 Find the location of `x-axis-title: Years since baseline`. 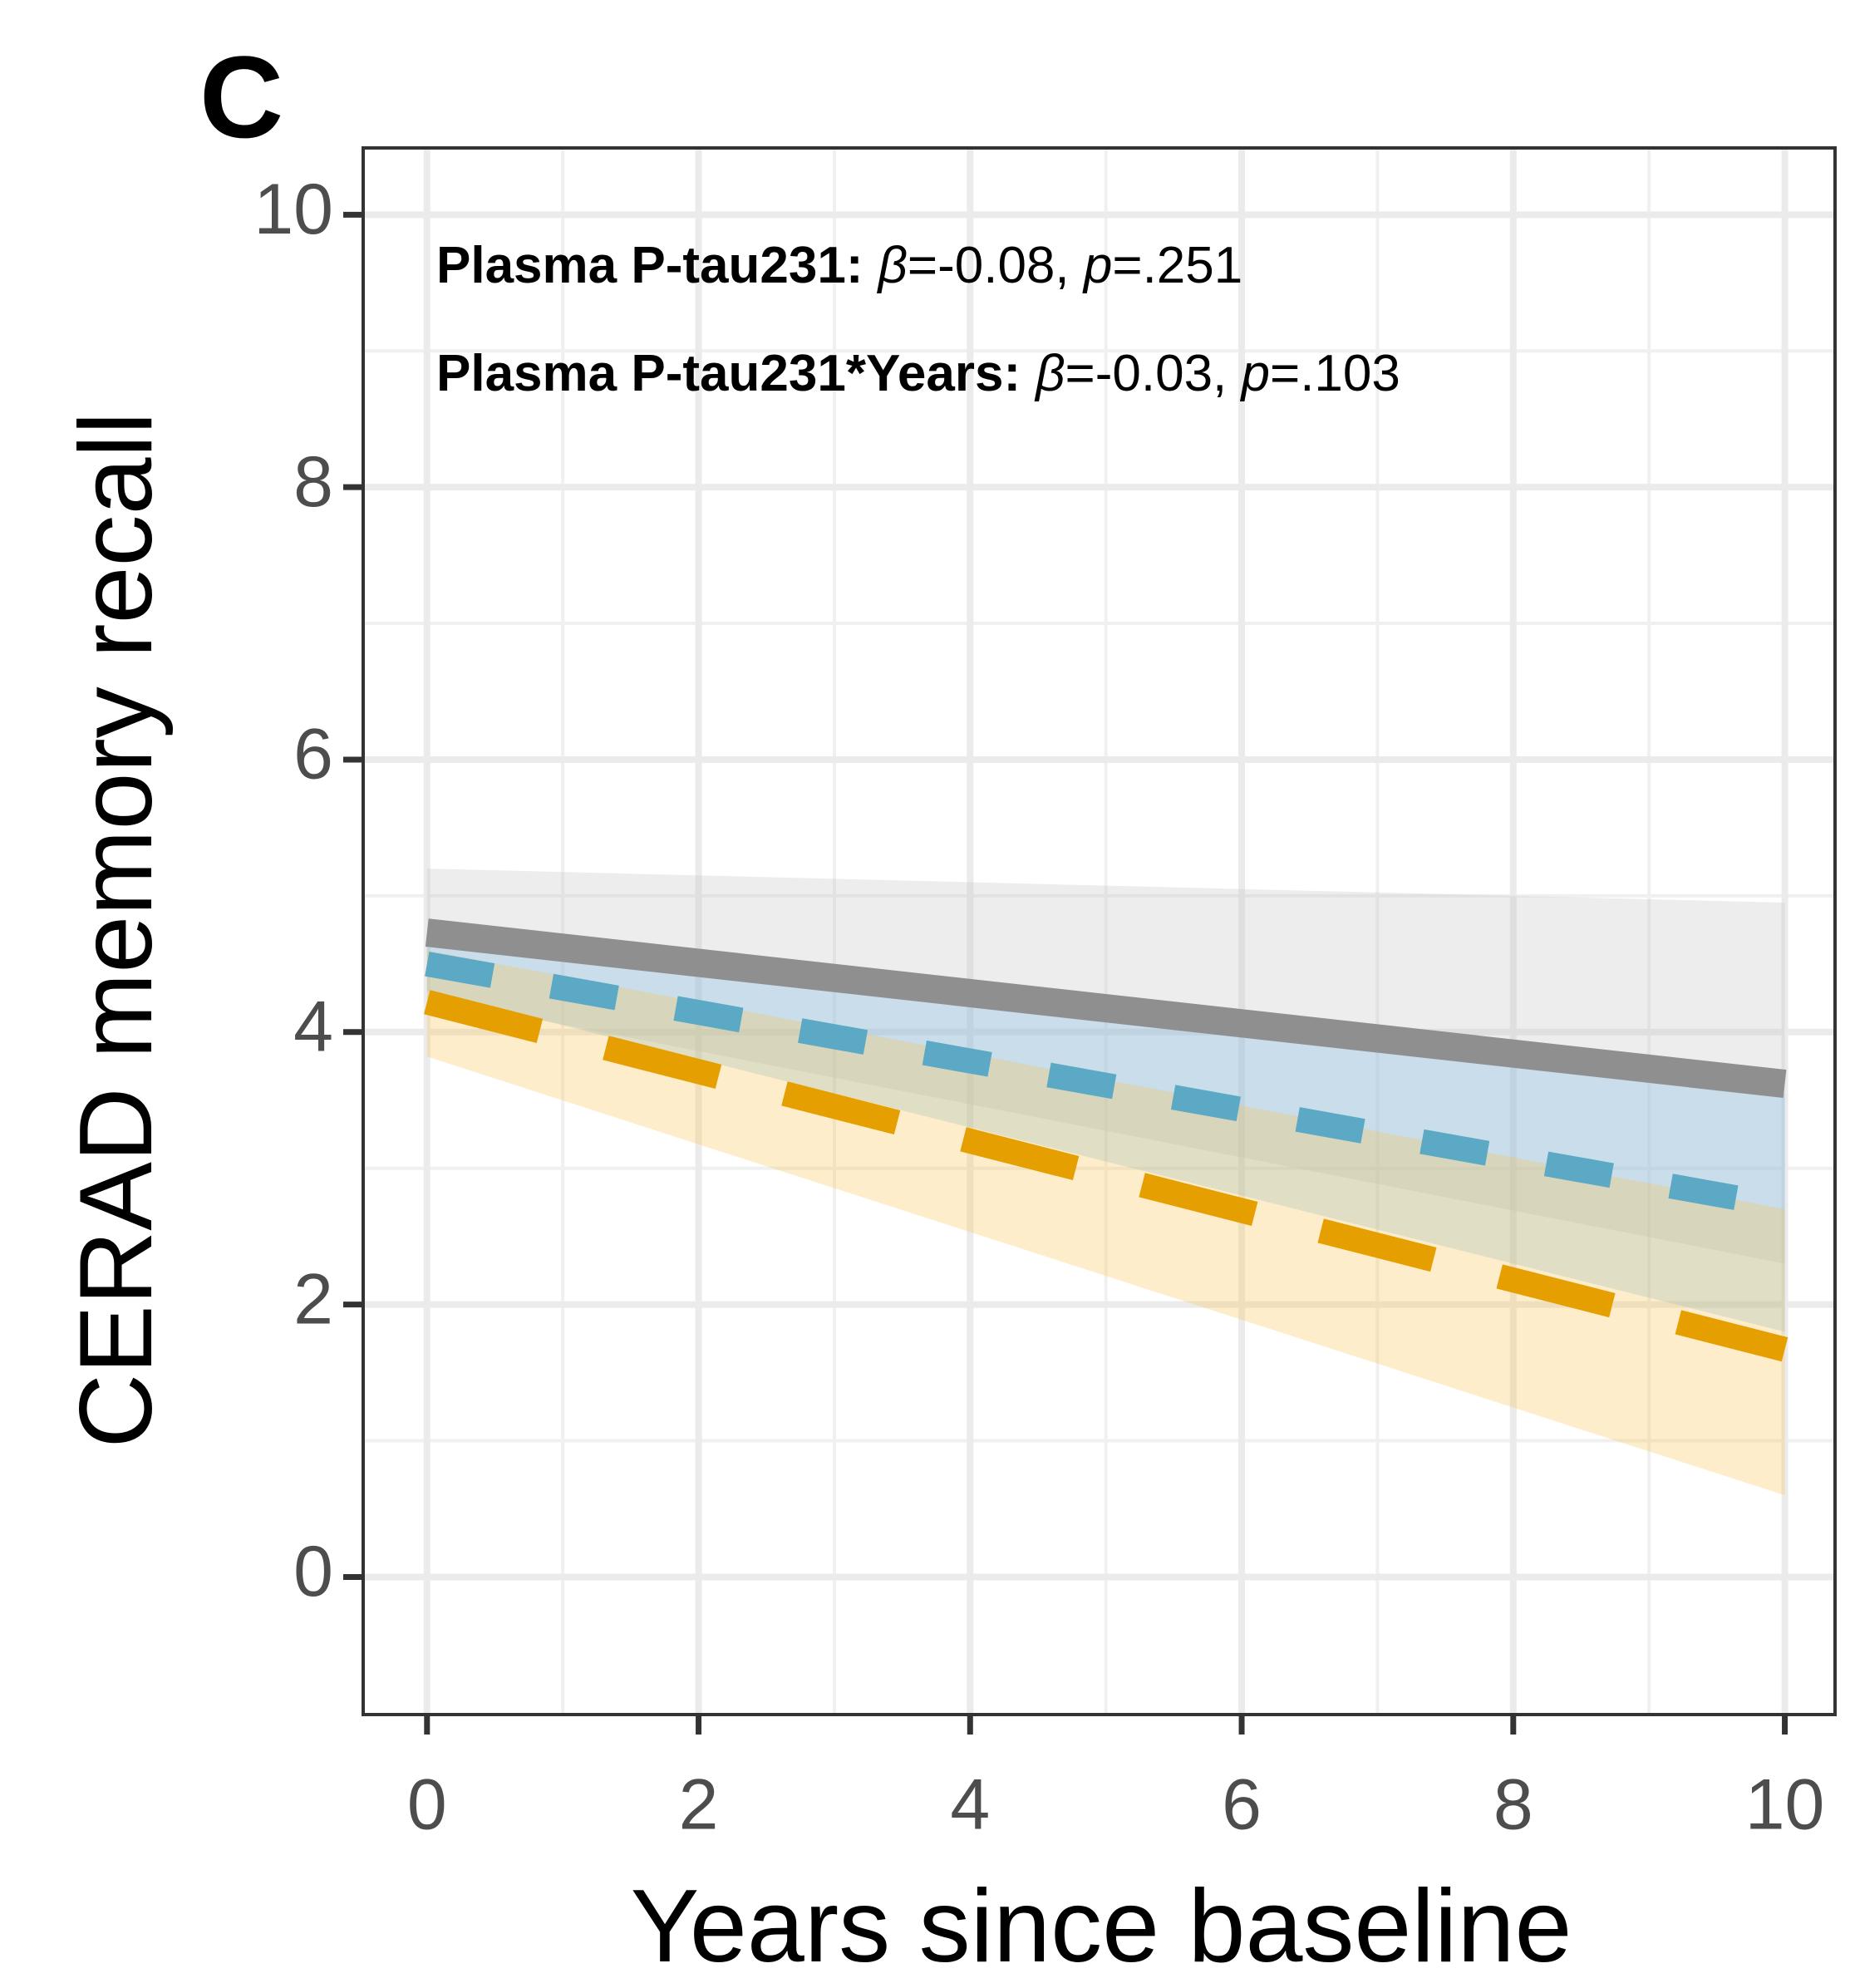

x-axis-title: Years since baseline is located at coordinates (1101, 1927).